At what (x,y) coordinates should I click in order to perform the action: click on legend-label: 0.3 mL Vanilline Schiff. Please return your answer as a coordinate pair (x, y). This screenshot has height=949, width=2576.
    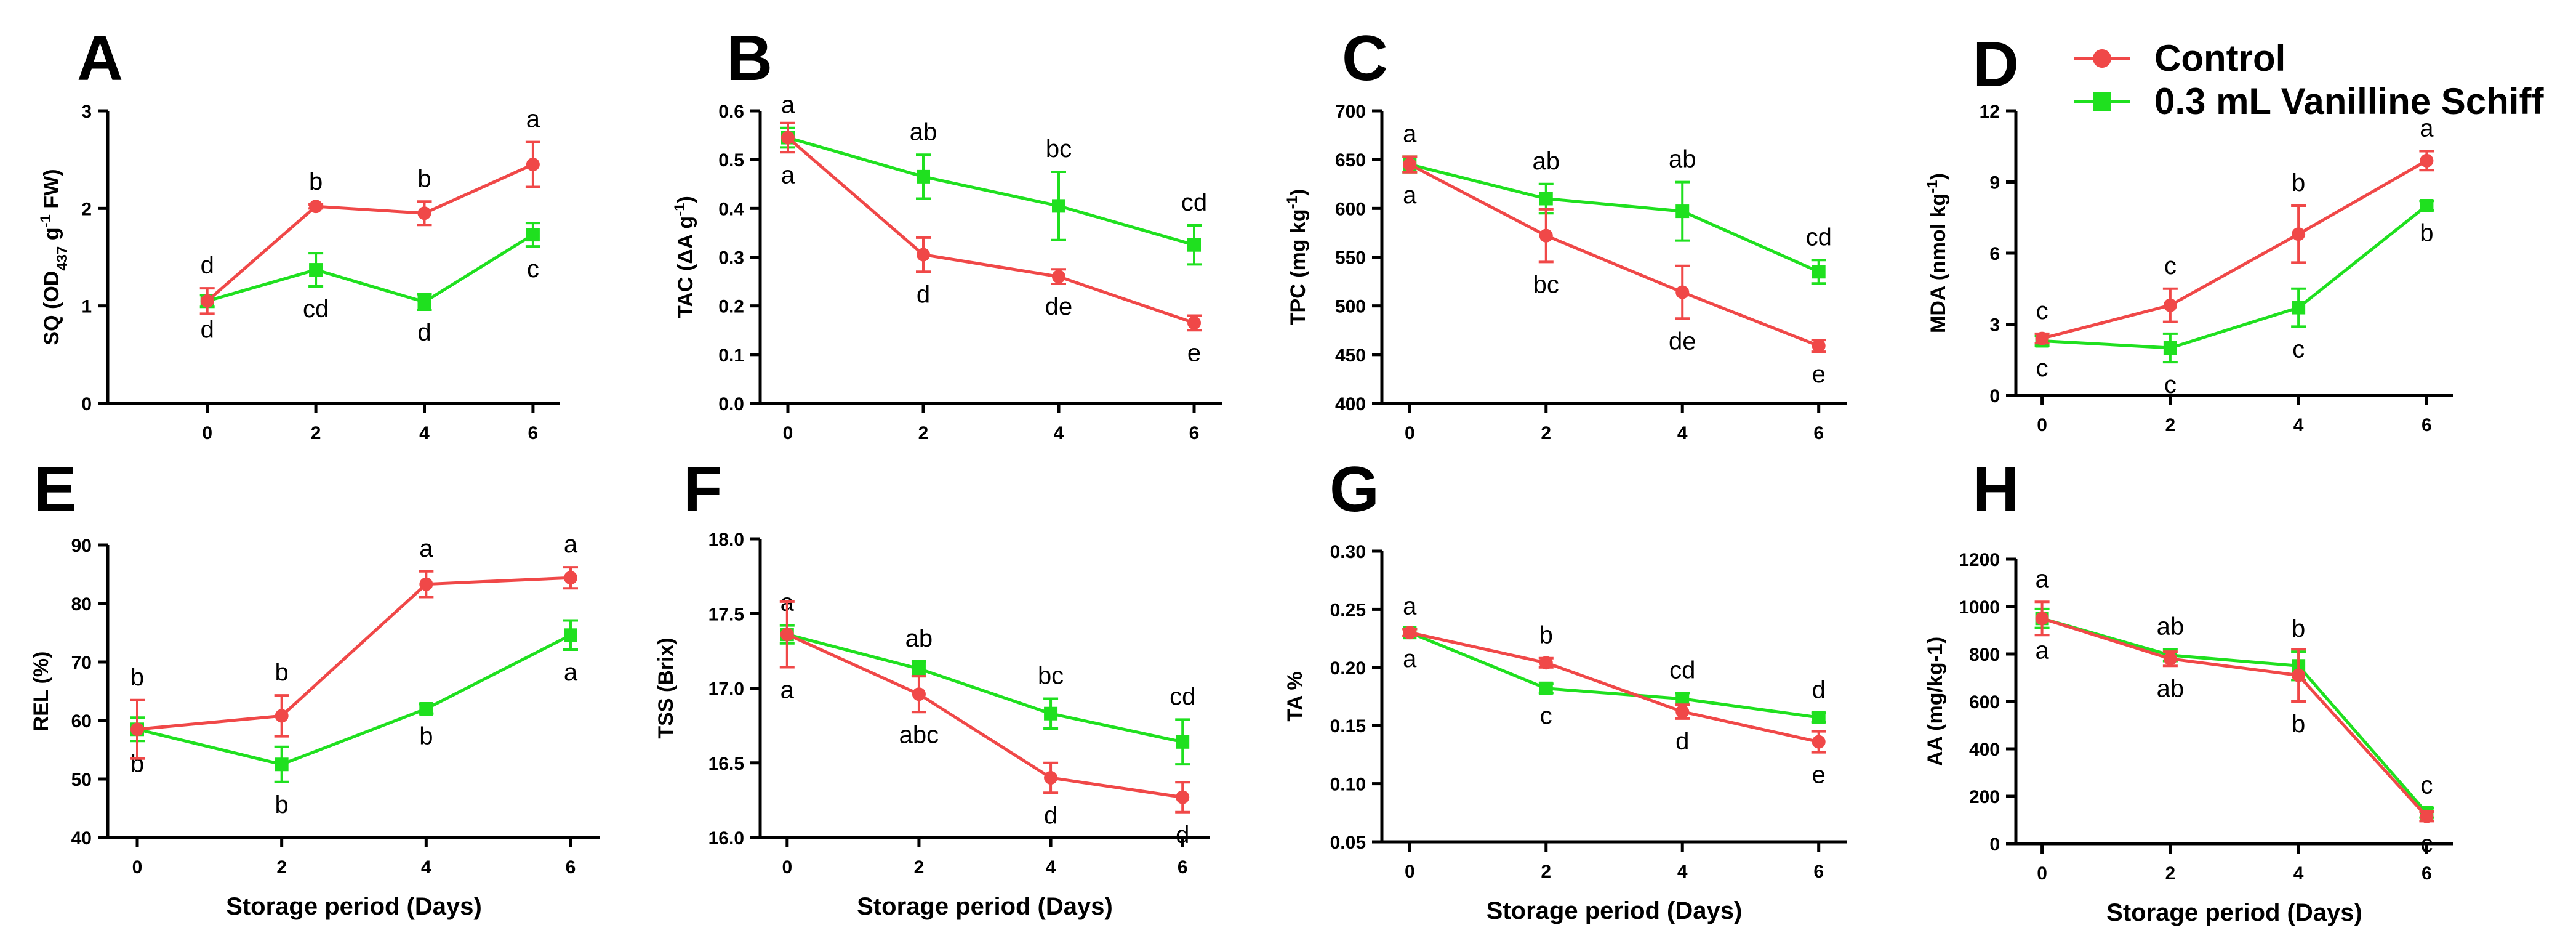
    Looking at the image, I should click on (2349, 101).